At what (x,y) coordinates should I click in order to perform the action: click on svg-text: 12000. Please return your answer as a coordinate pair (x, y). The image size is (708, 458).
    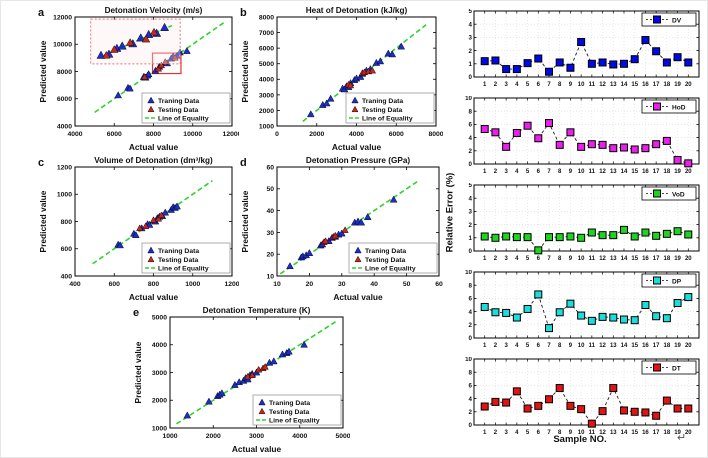
    Looking at the image, I should click on (62, 17).